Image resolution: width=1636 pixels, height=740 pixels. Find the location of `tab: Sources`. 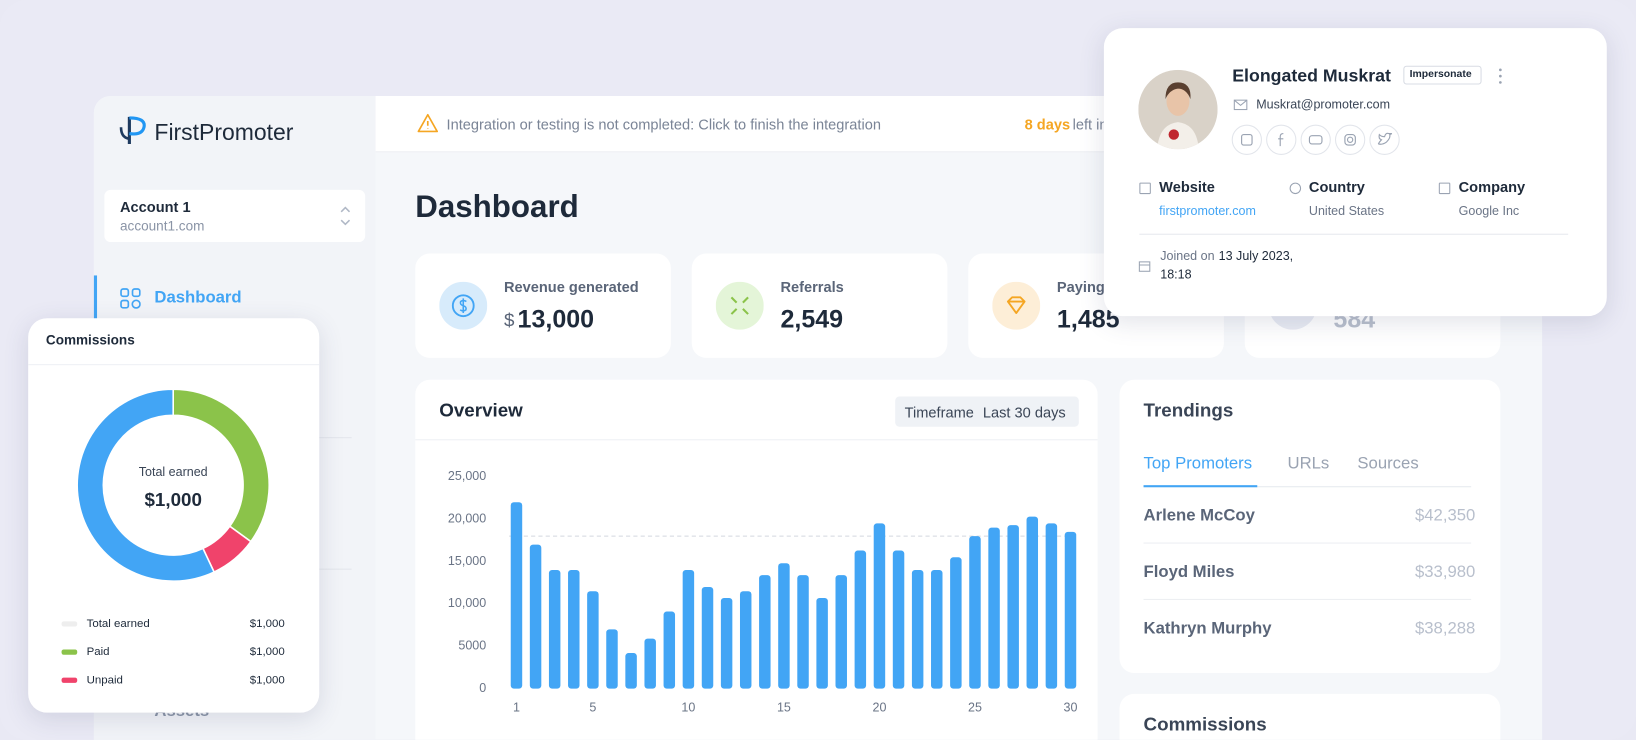

tab: Sources is located at coordinates (1388, 463).